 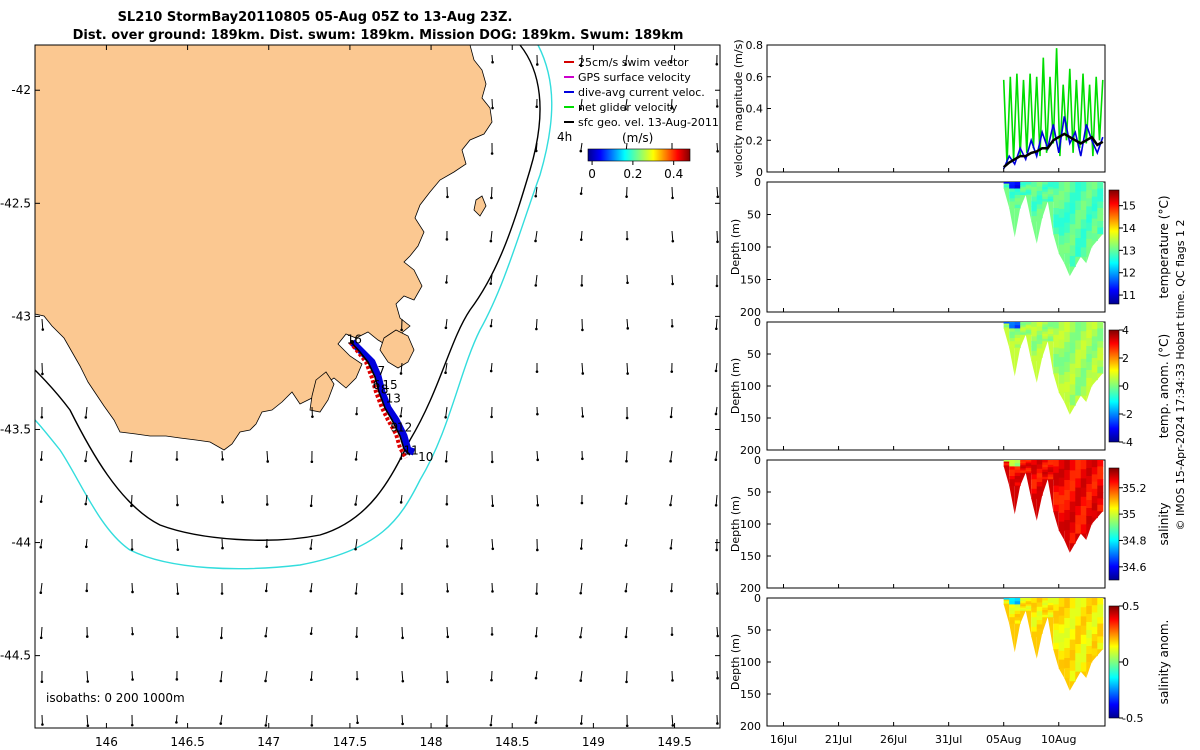 What do you see at coordinates (480, 206) in the screenshot?
I see `maria-island` at bounding box center [480, 206].